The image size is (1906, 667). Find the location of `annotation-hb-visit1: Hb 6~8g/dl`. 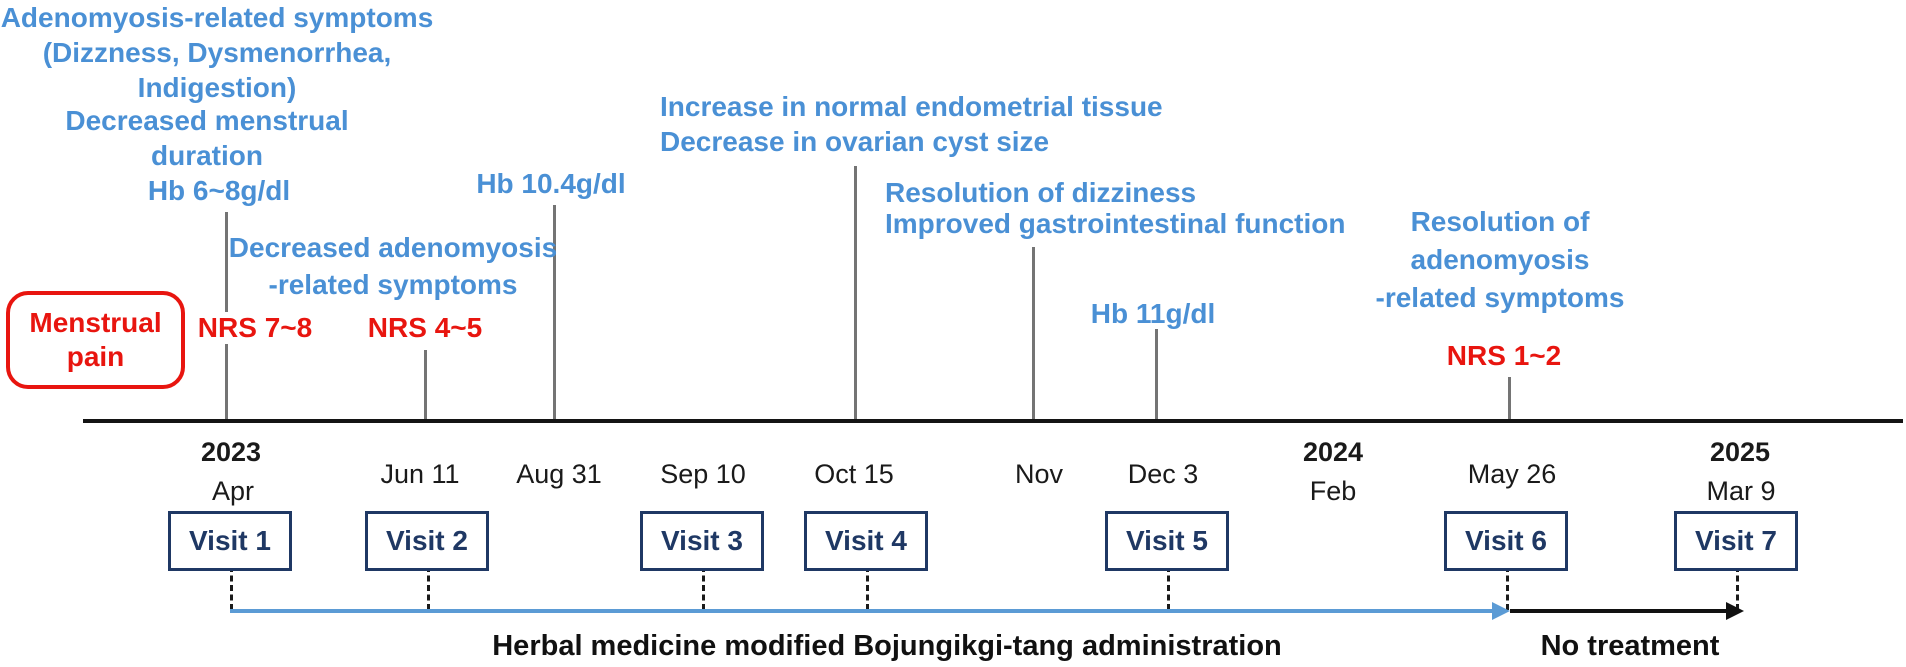

annotation-hb-visit1: Hb 6~8g/dl is located at coordinates (219, 190).